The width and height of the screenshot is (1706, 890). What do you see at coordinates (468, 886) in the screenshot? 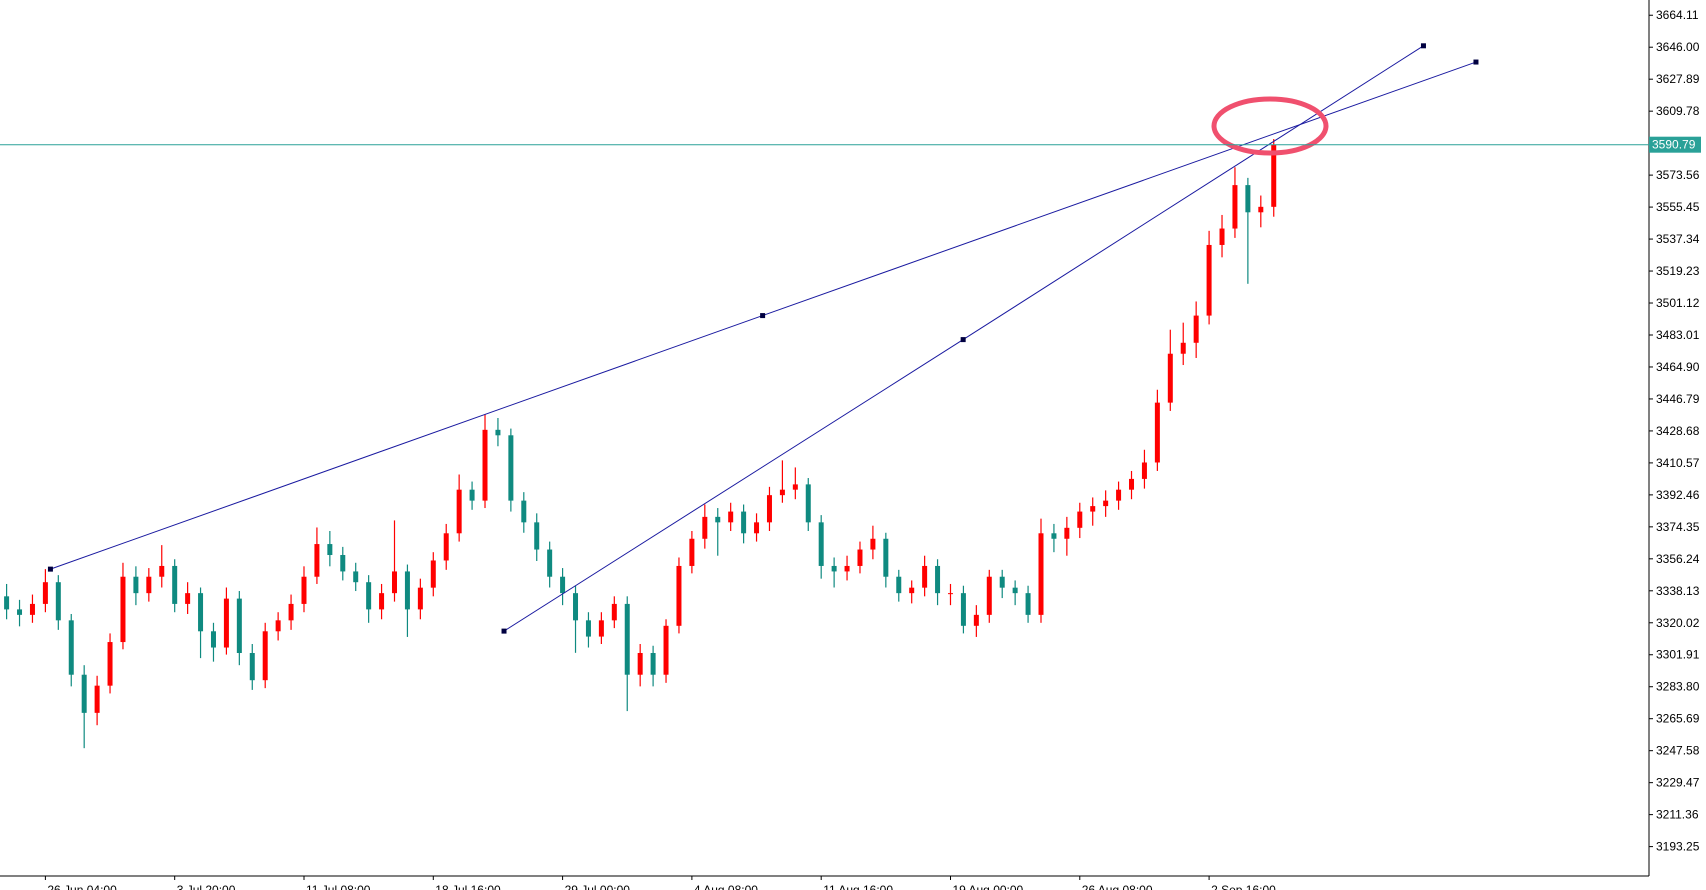
I see `x-tick-label: 18 Jul 16:00` at bounding box center [468, 886].